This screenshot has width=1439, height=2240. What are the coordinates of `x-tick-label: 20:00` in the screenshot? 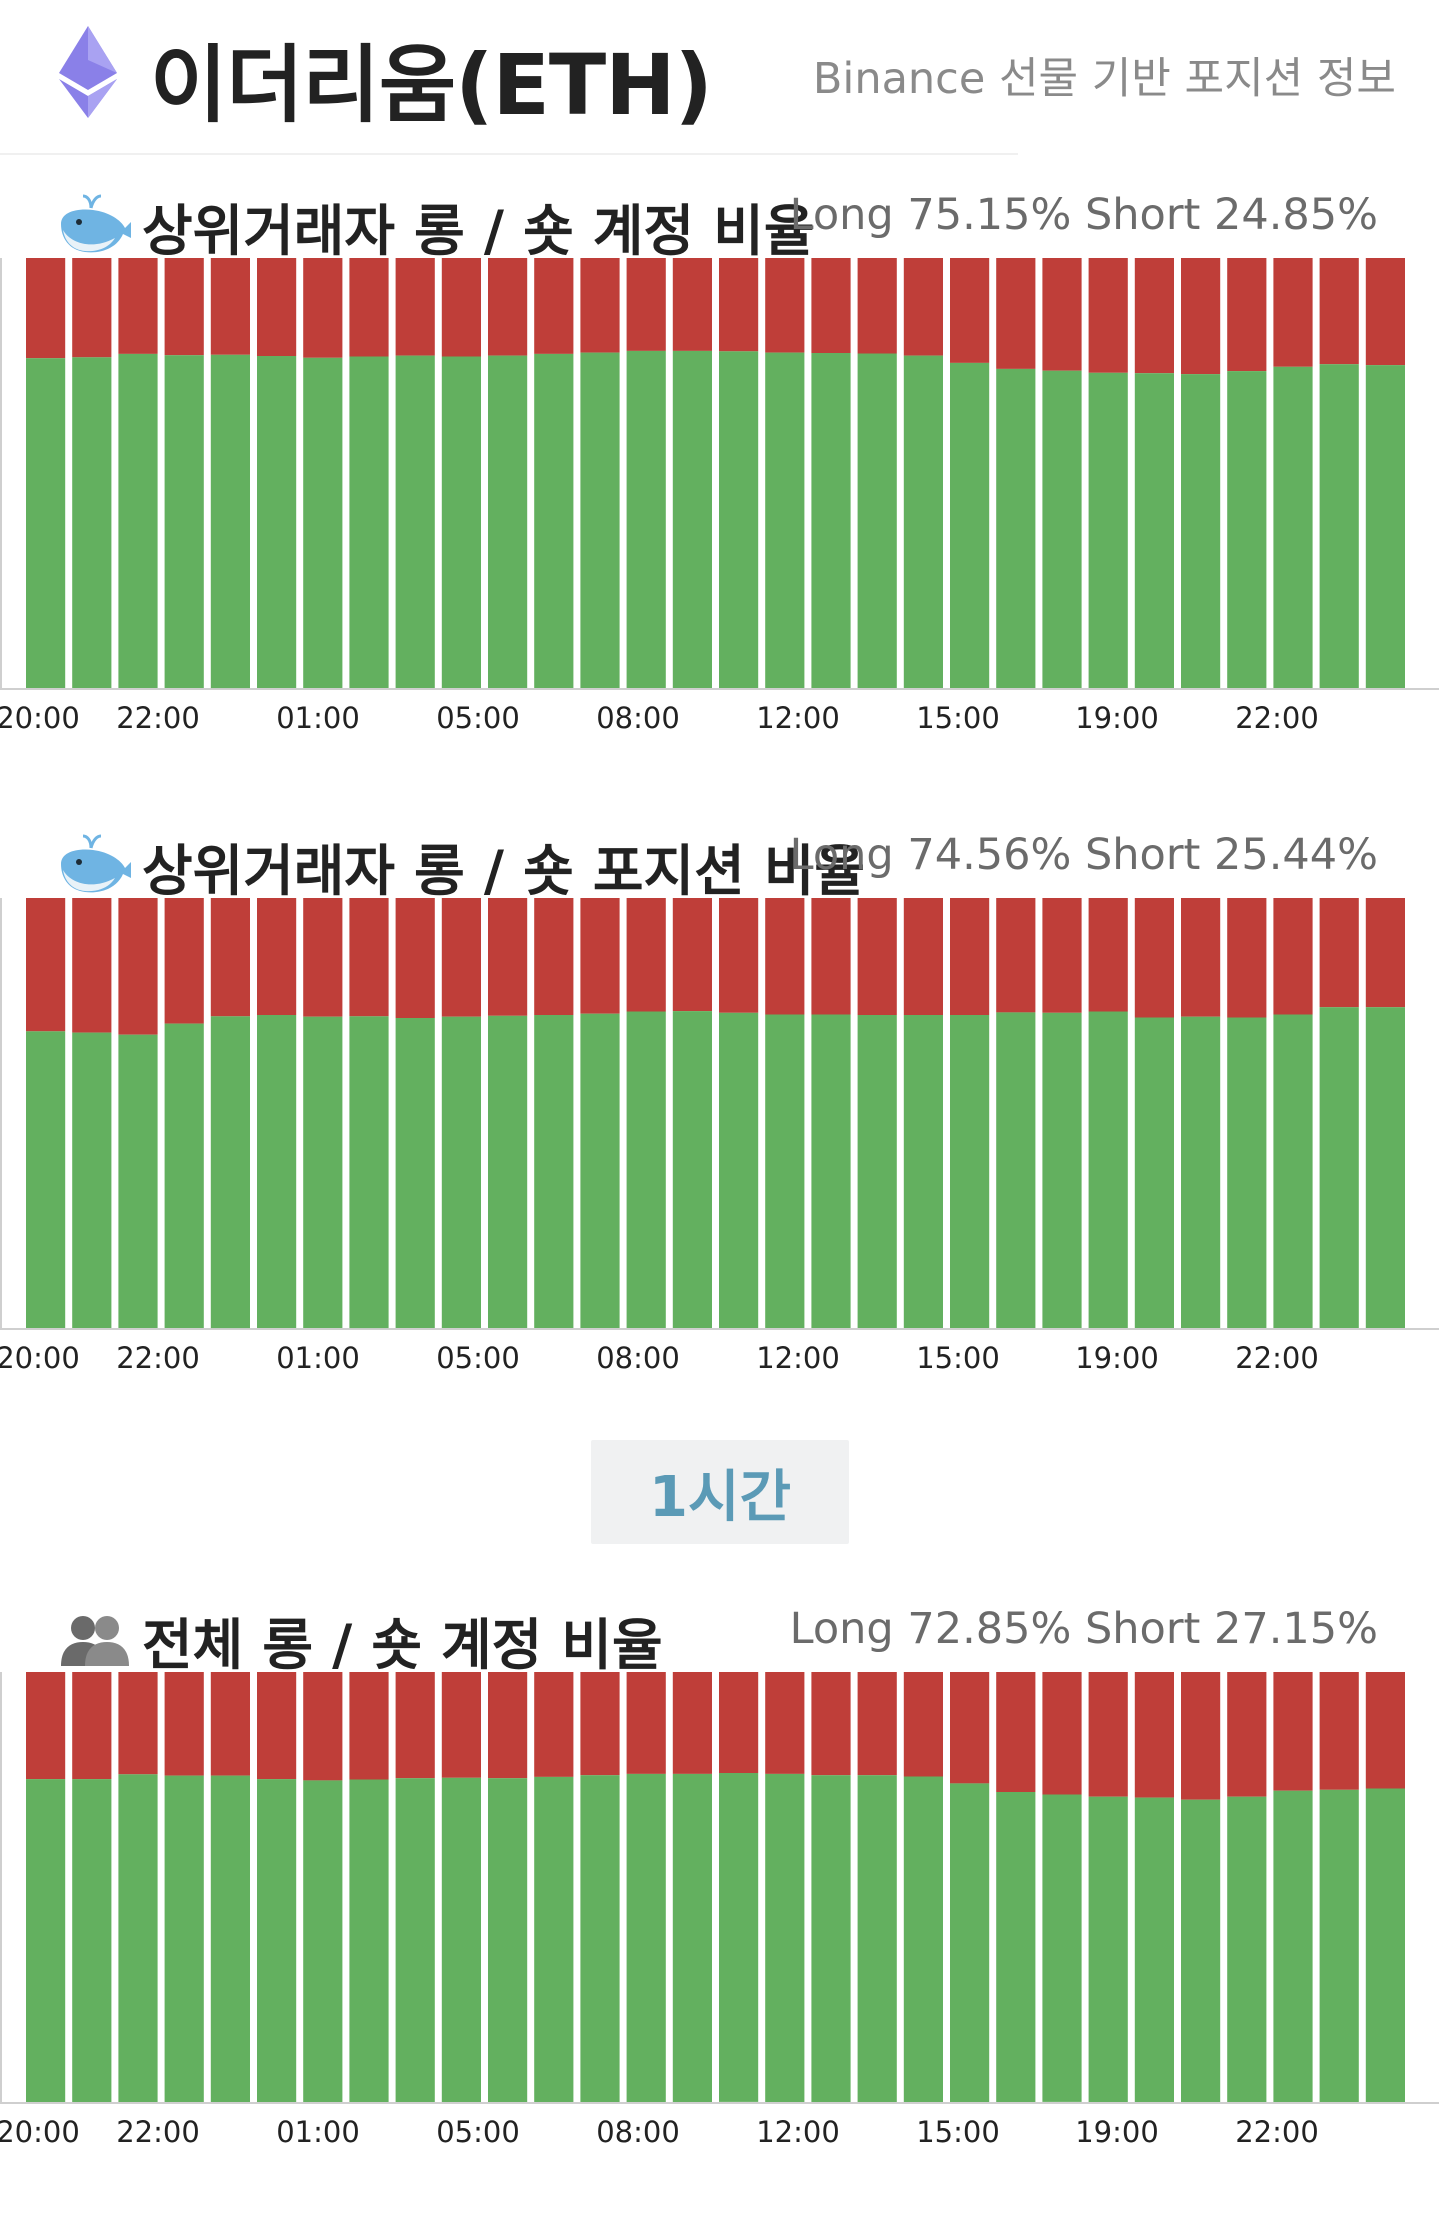 It's located at (40, 718).